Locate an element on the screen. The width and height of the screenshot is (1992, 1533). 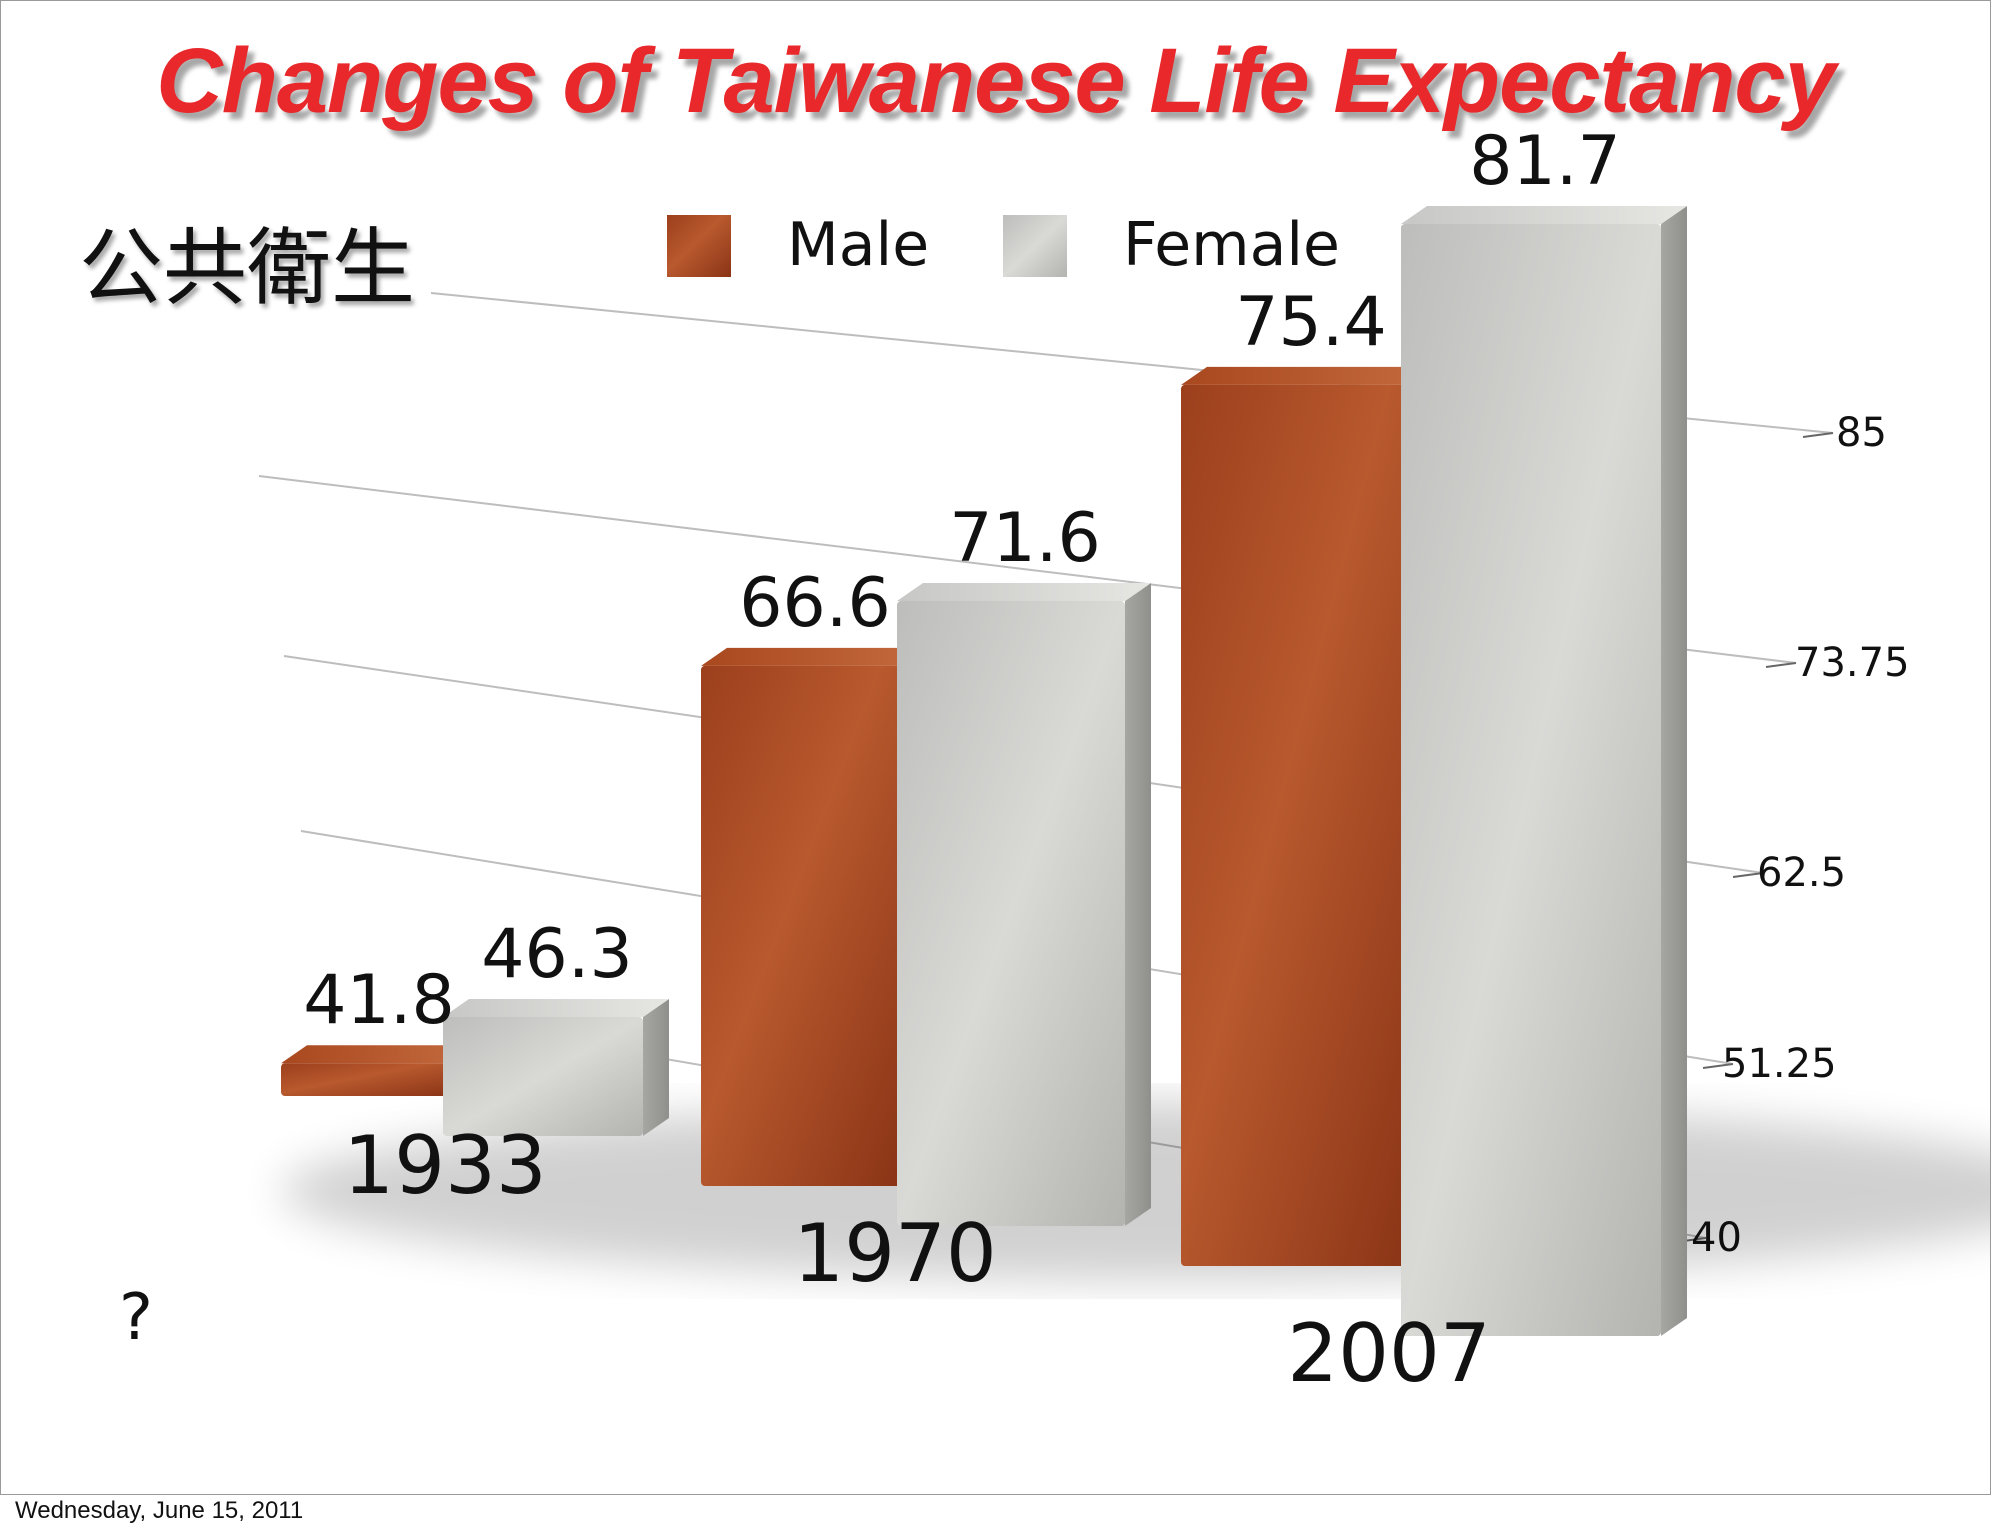
chart-subtitle: 公共衛生 is located at coordinates (247, 268).